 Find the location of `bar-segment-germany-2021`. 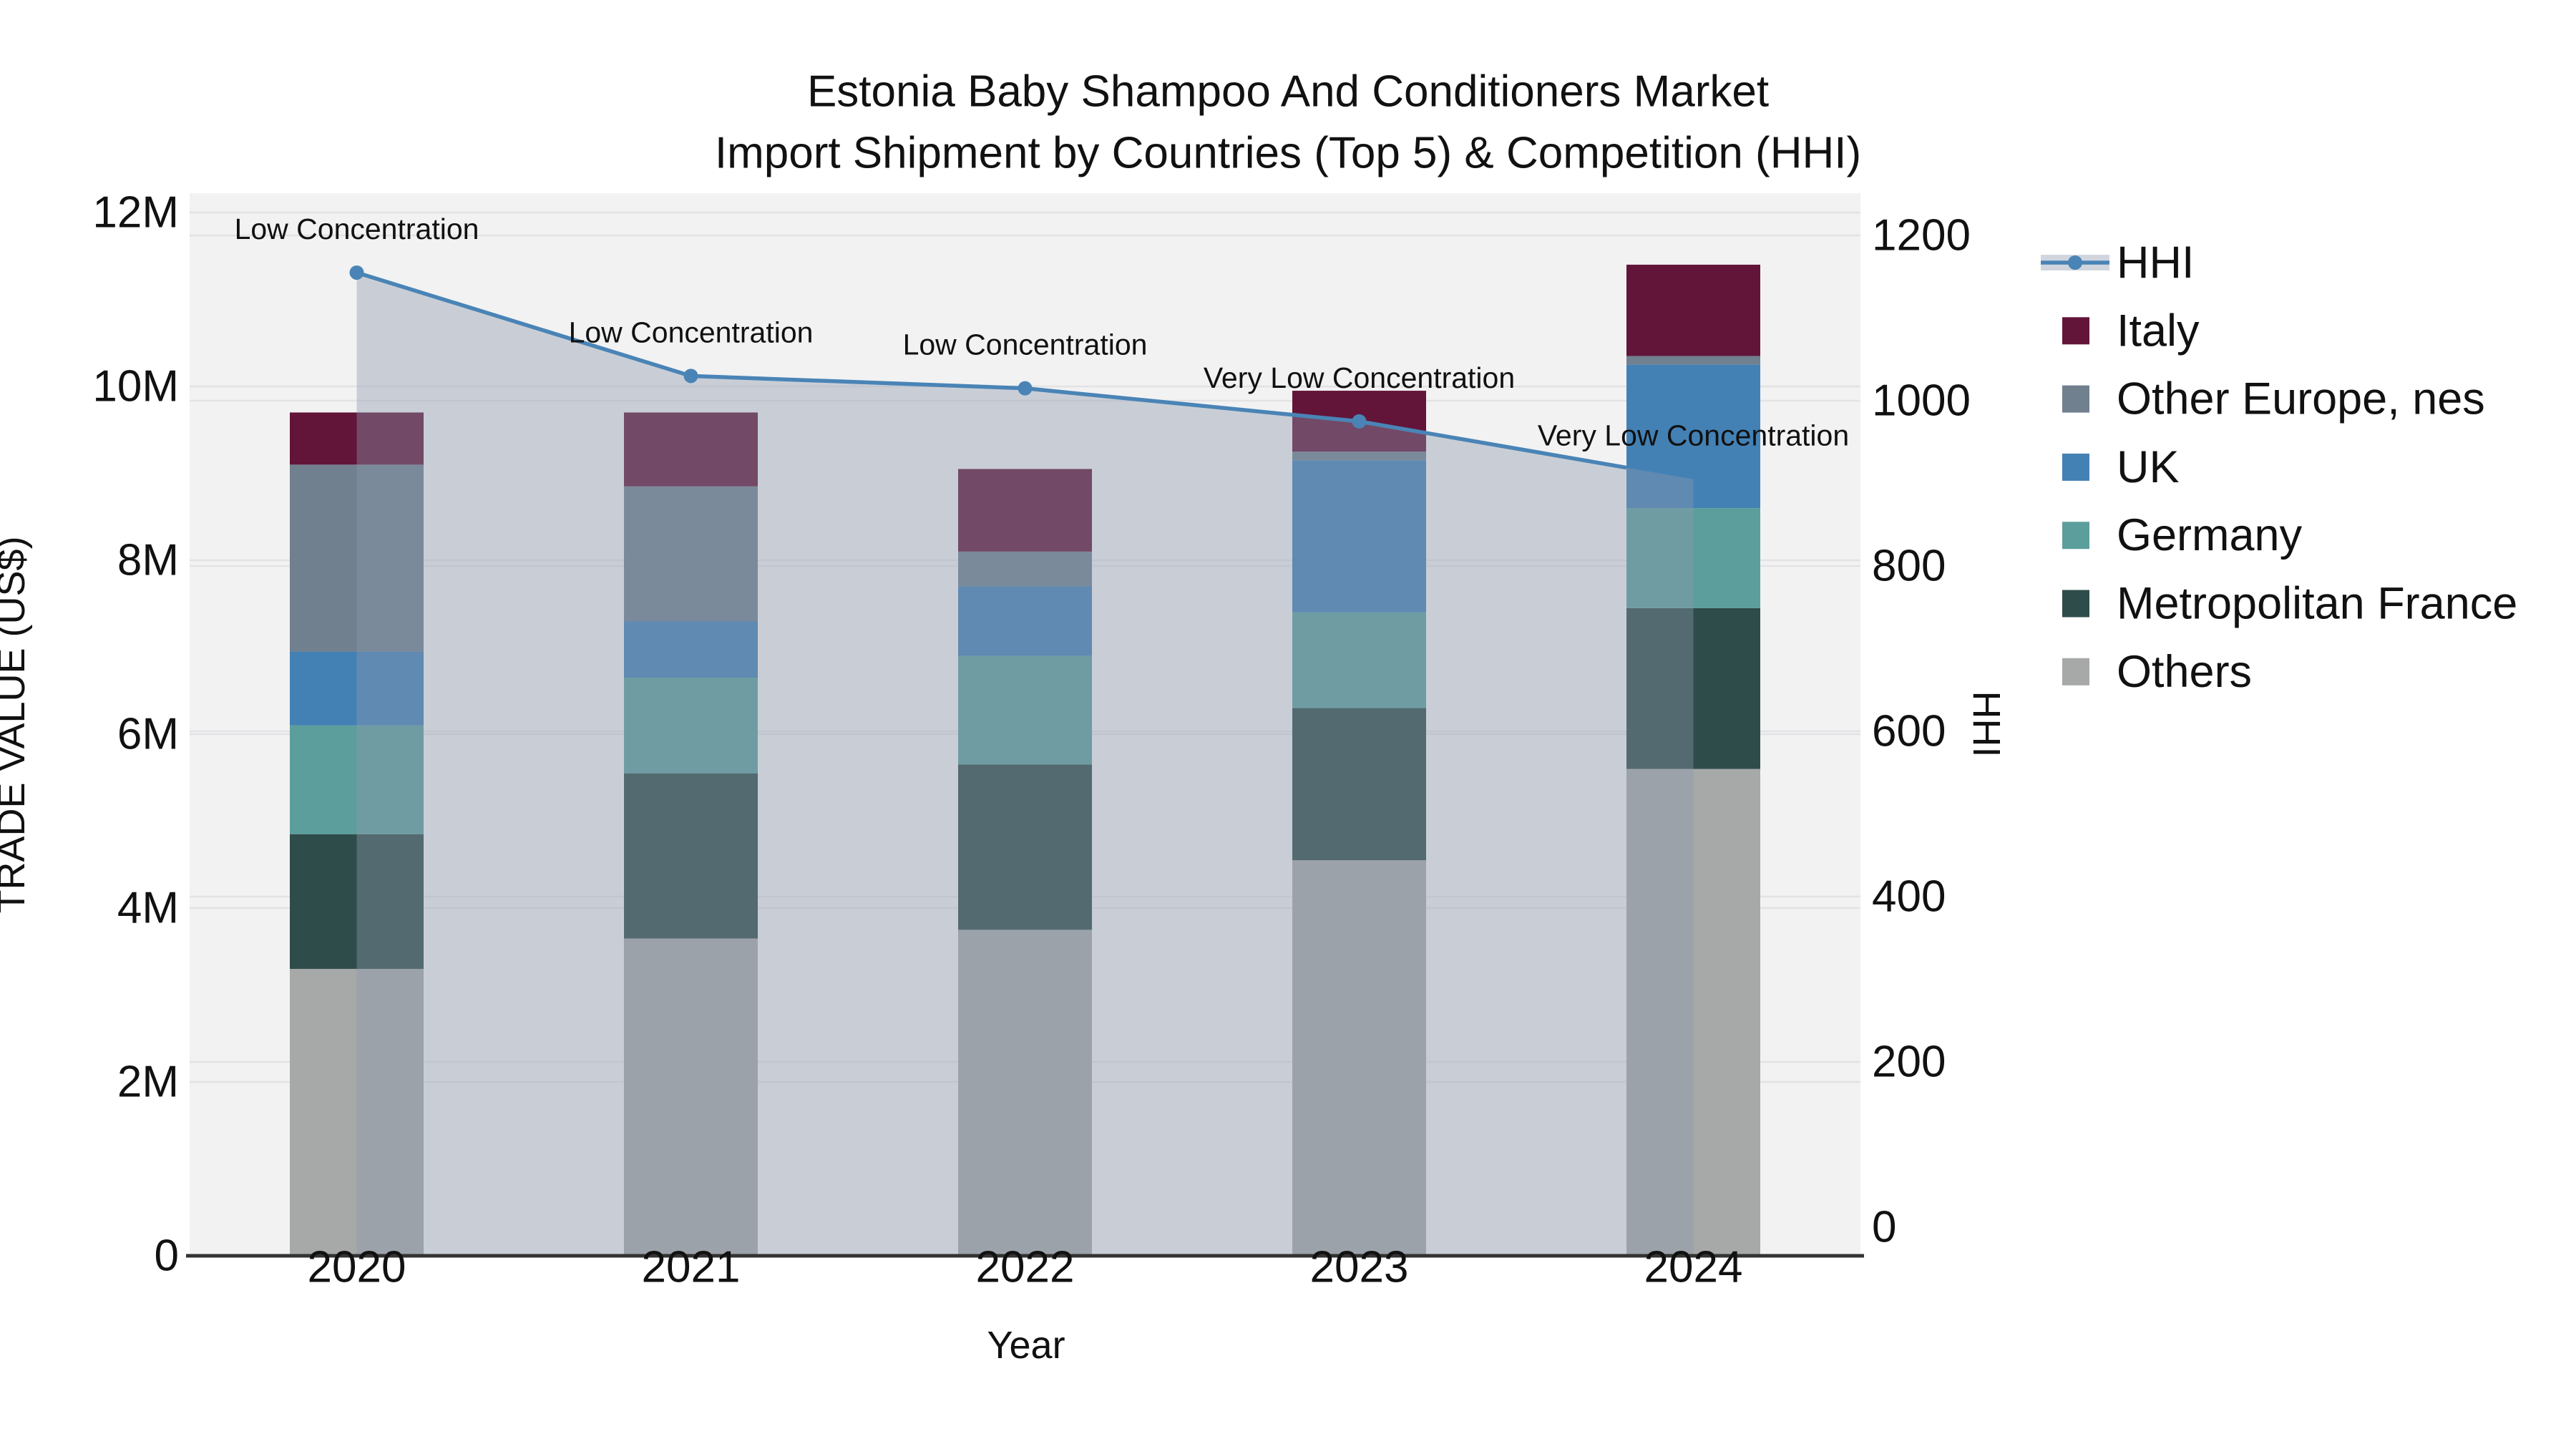

bar-segment-germany-2021 is located at coordinates (691, 726).